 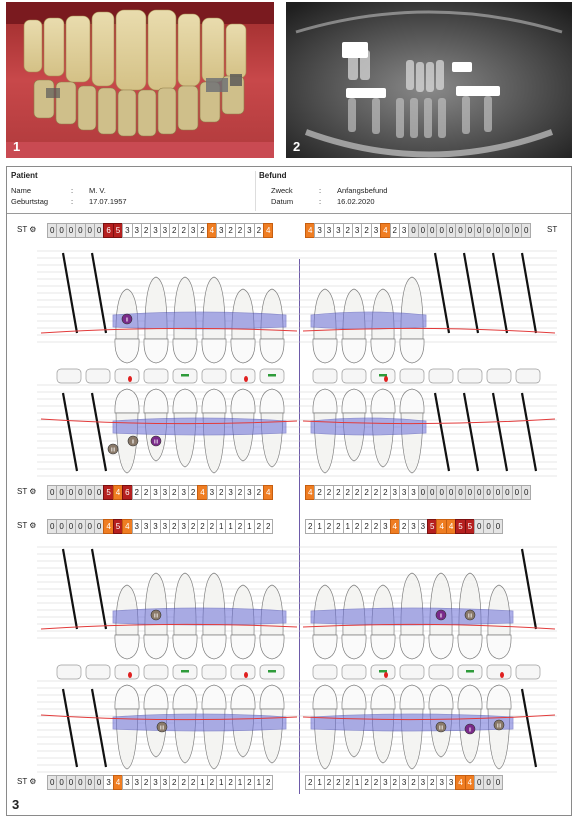 I want to click on dob-value: 17.07.1957, so click(x=108, y=201).